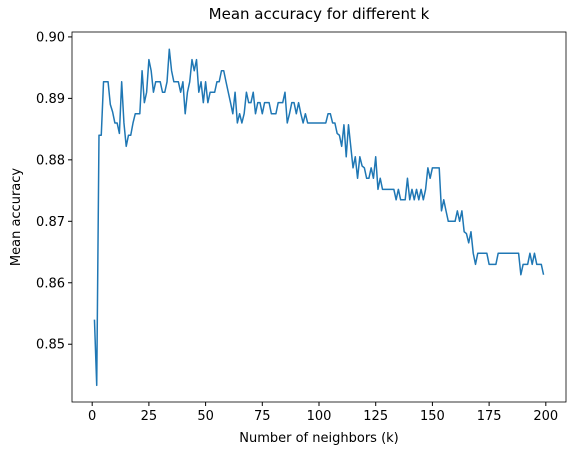  I want to click on x-tick-label: 100, so click(319, 416).